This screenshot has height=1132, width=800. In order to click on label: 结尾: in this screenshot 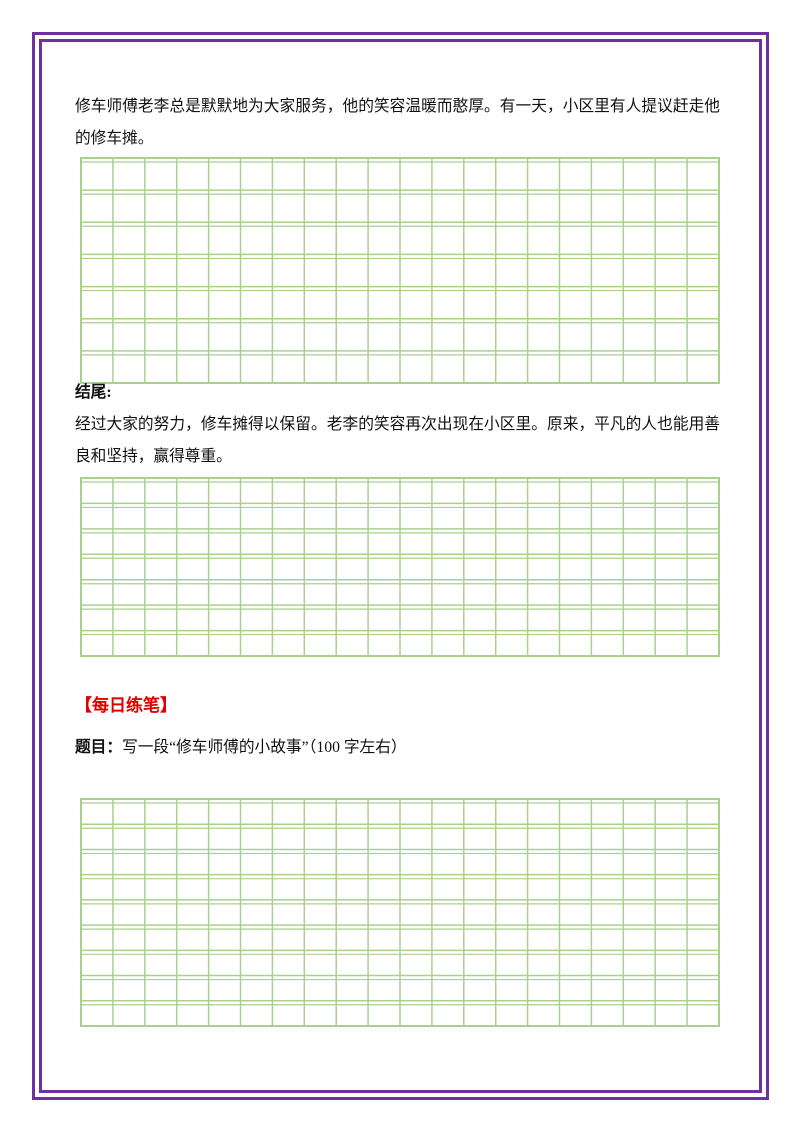, I will do `click(93, 392)`.